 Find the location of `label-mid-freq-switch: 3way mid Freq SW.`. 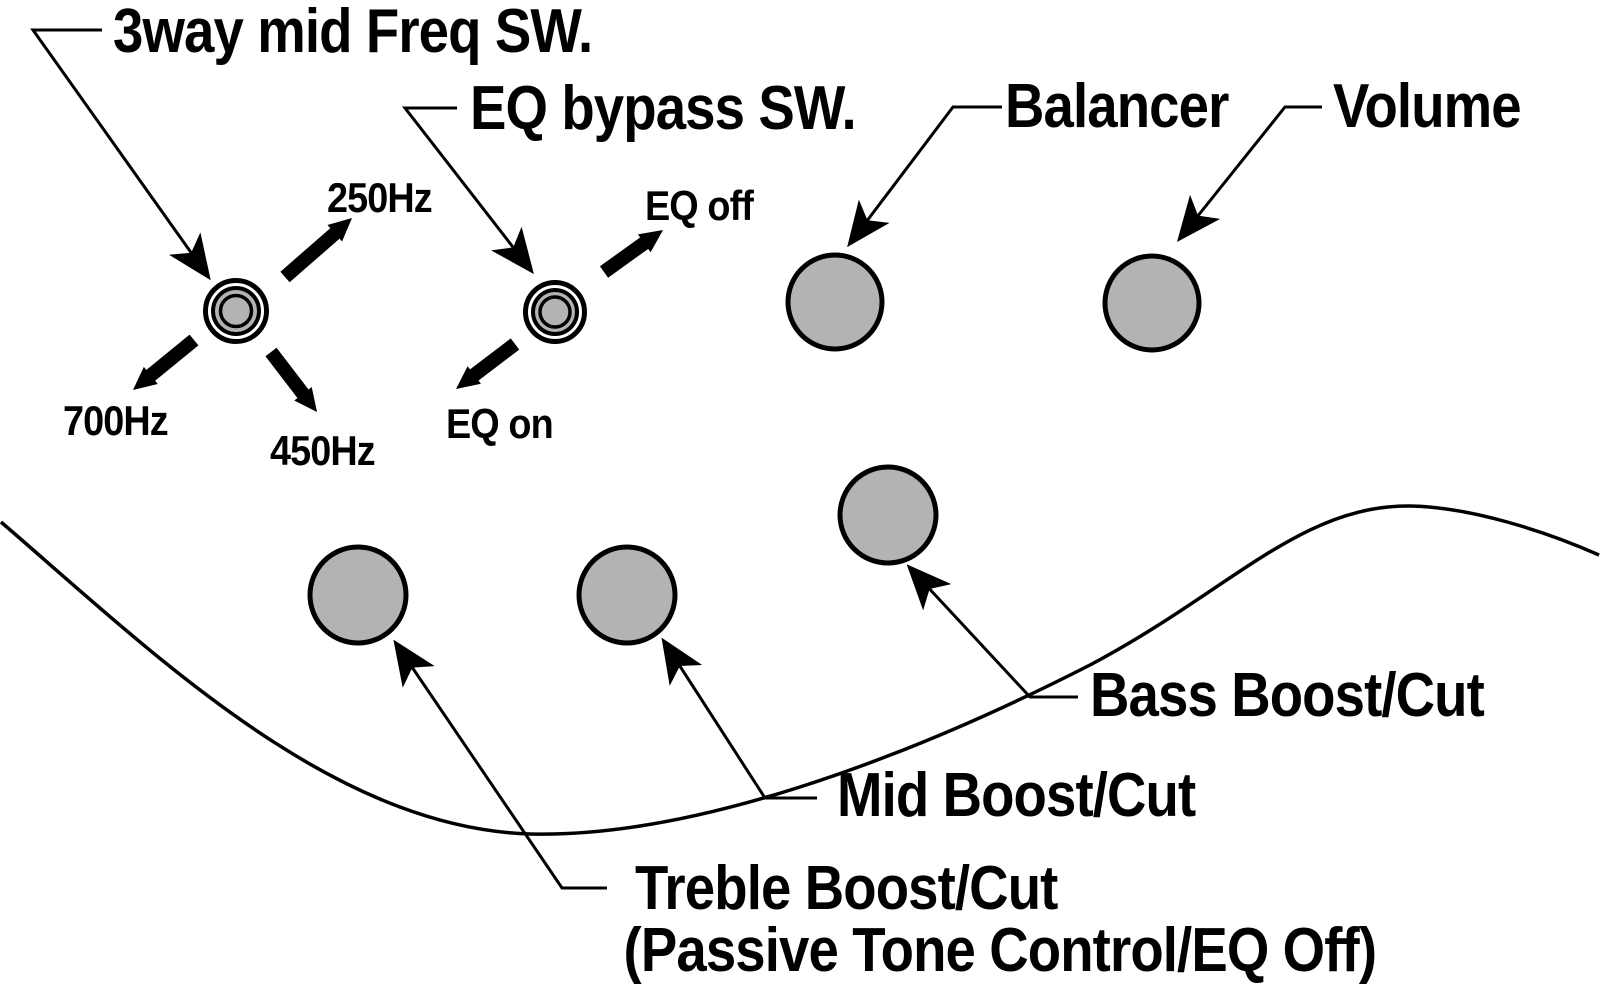

label-mid-freq-switch: 3way mid Freq SW. is located at coordinates (353, 33).